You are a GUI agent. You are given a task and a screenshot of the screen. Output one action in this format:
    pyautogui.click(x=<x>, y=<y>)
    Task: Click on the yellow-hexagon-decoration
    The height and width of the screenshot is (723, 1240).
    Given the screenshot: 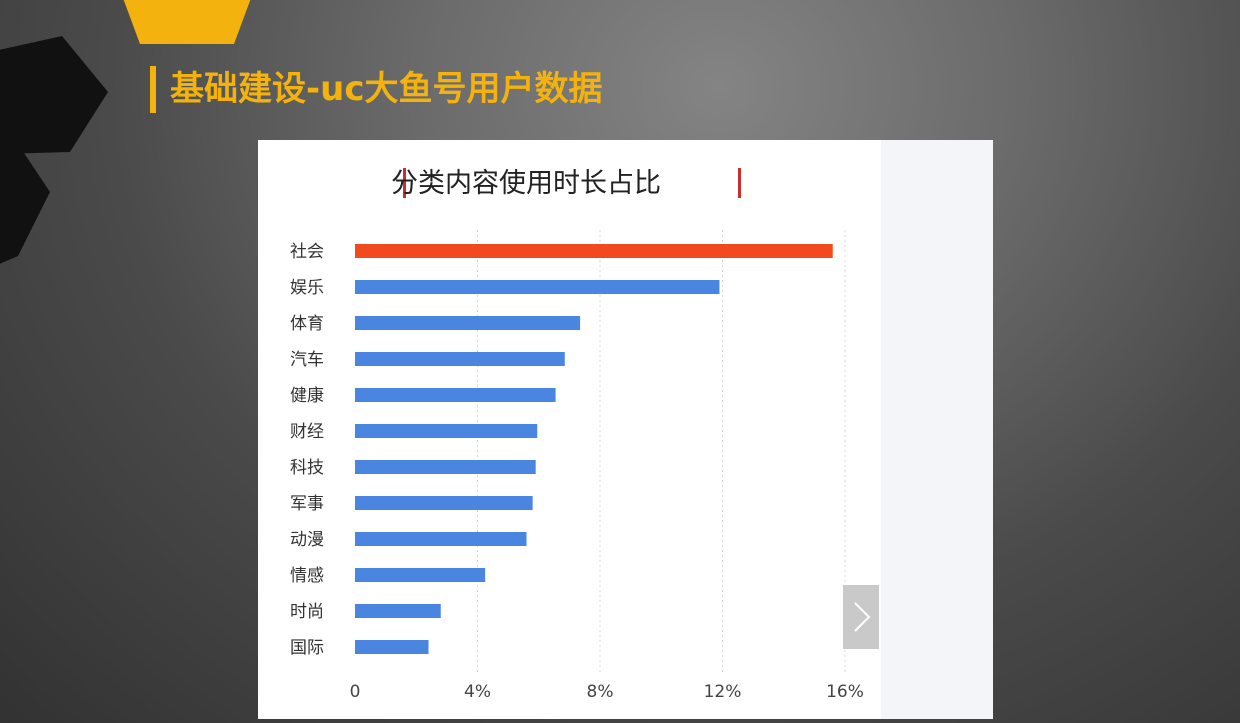 What is the action you would take?
    pyautogui.click(x=187, y=22)
    